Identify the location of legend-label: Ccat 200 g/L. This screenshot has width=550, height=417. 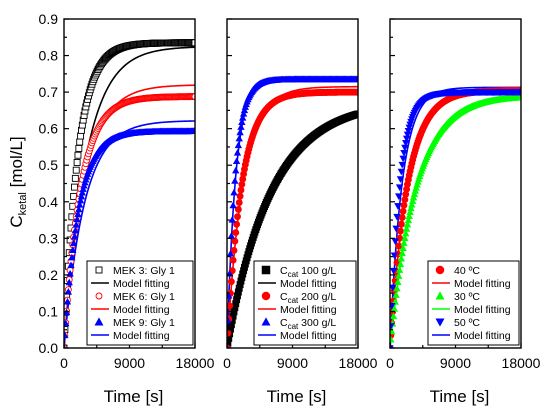
(308, 298).